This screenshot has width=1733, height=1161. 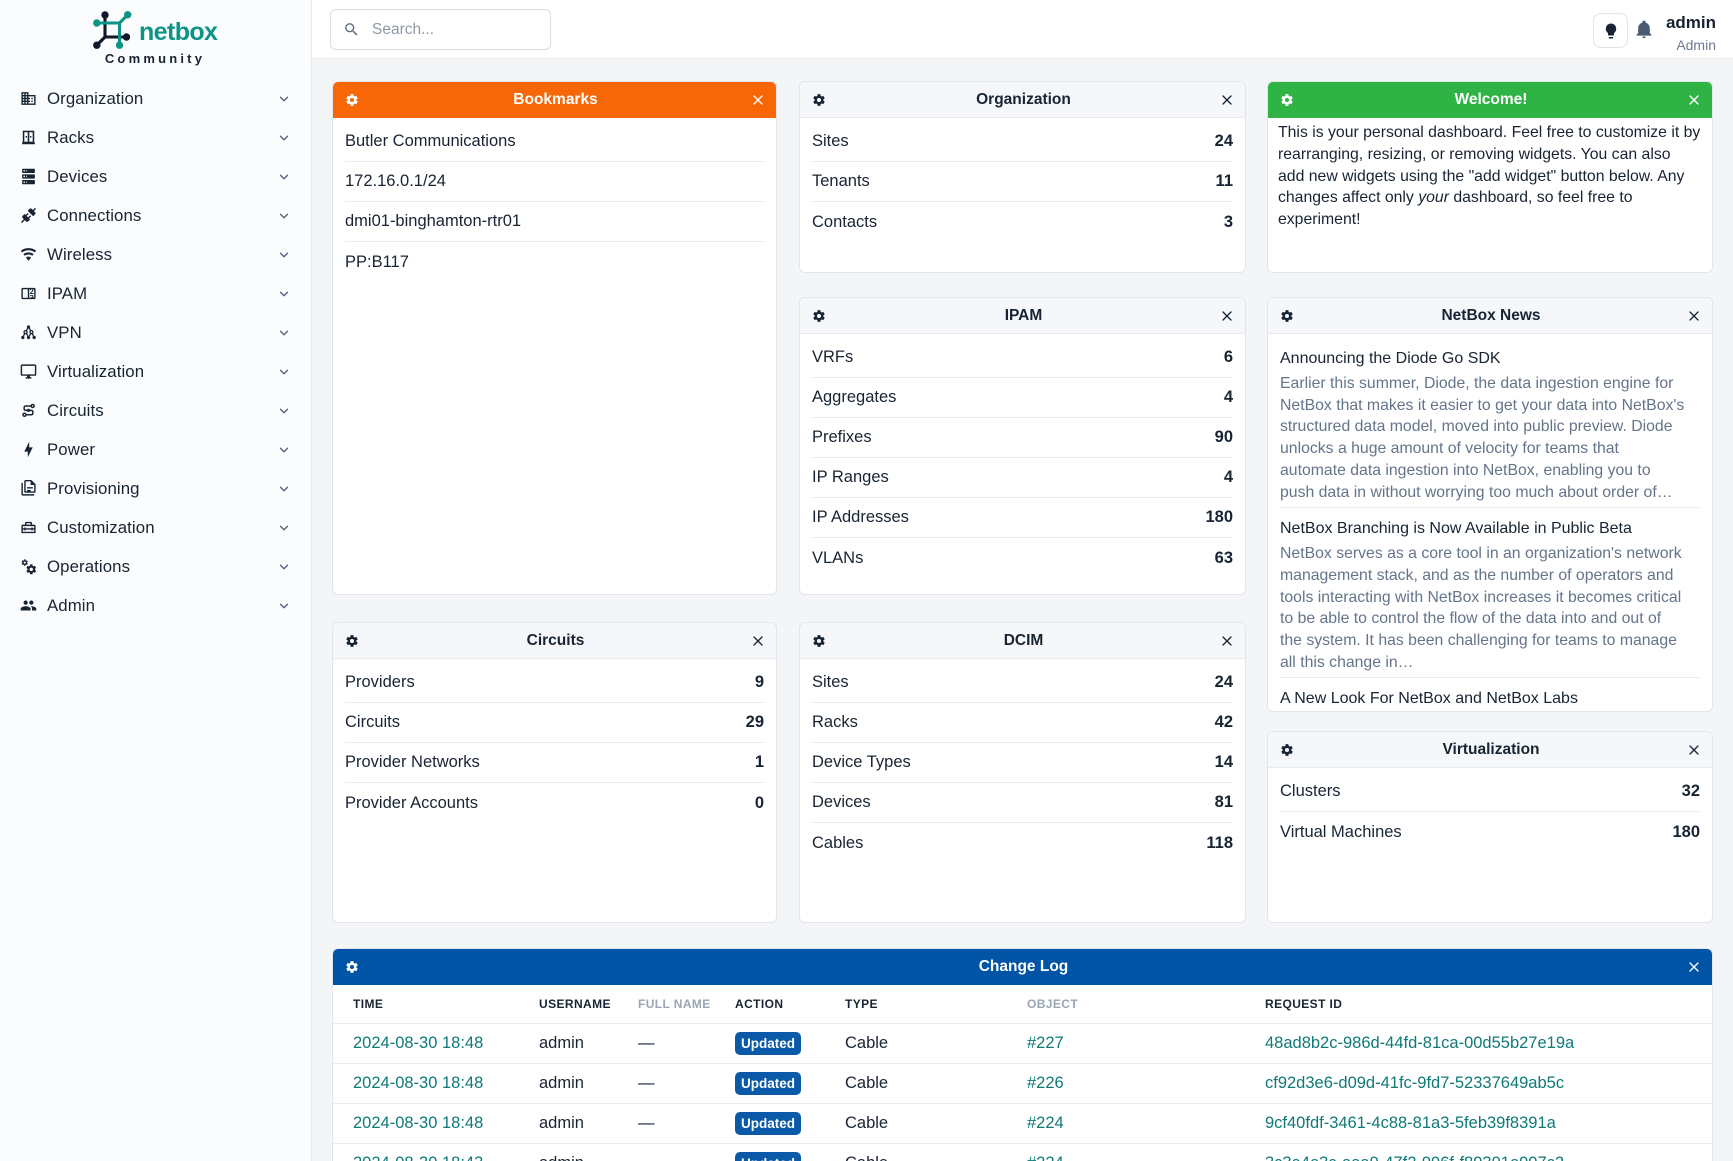 I want to click on svg-text: netbox, so click(x=178, y=32).